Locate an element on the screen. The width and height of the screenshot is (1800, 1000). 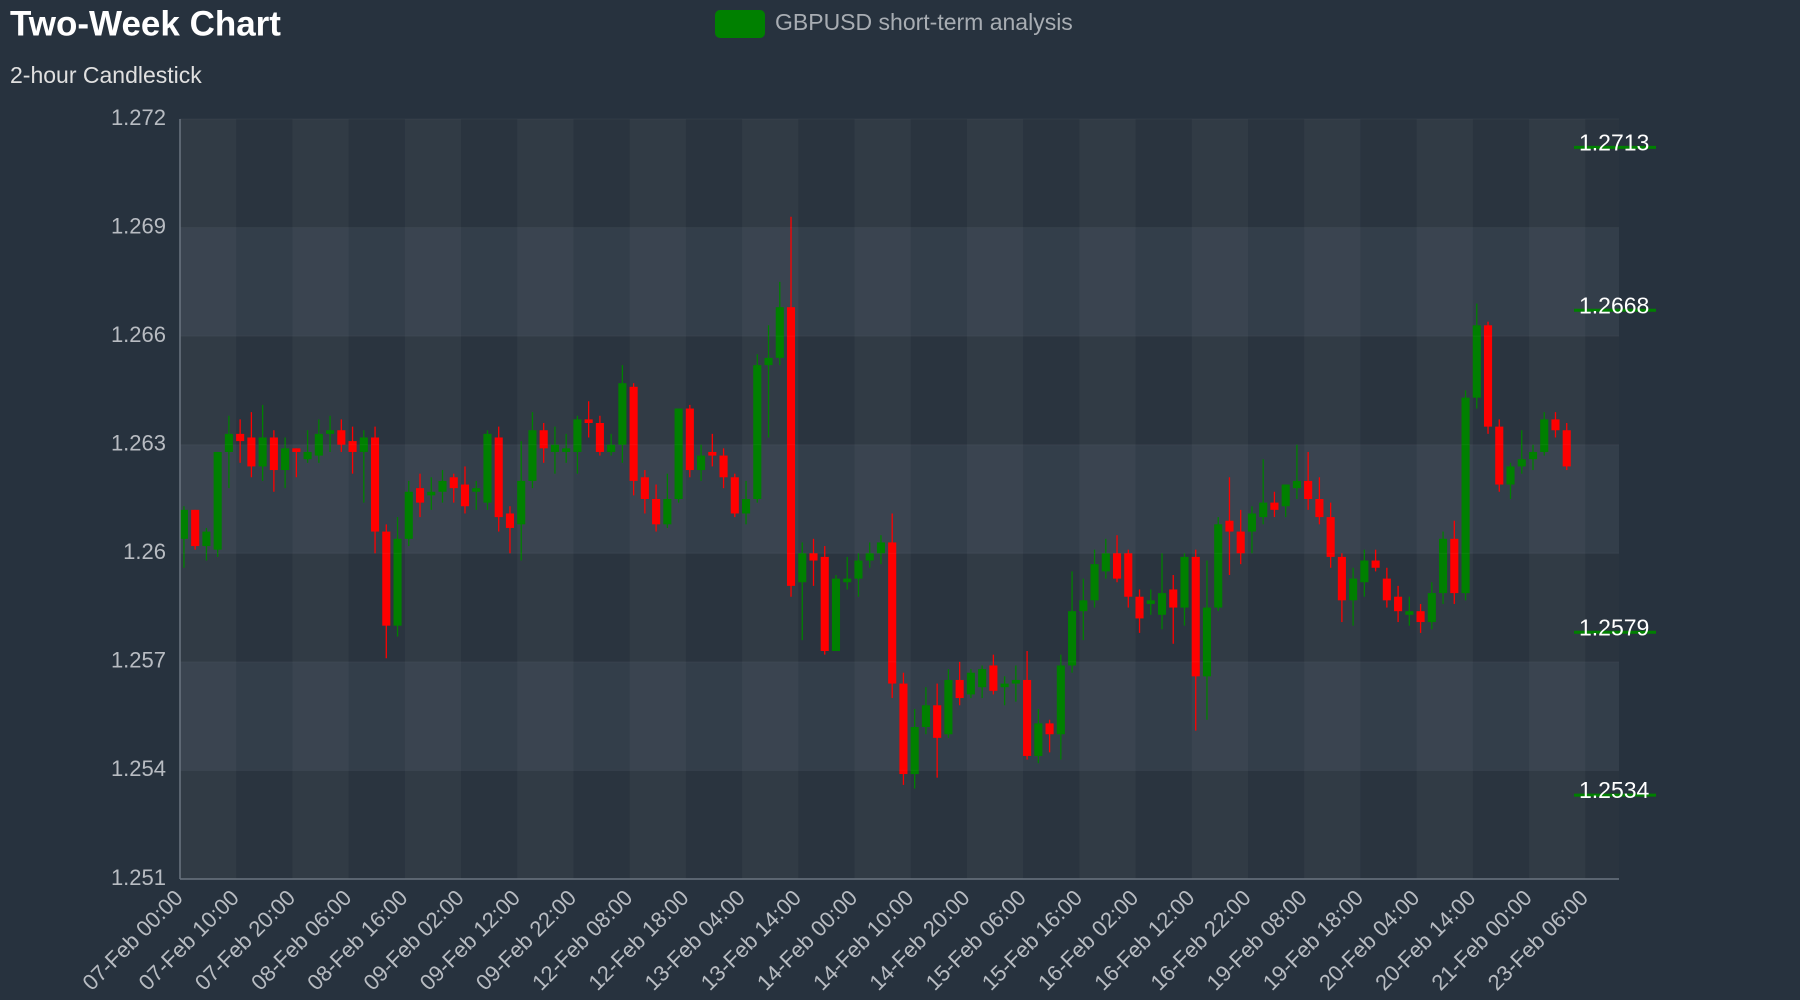
y-tick-label: 1.269 is located at coordinates (138, 225).